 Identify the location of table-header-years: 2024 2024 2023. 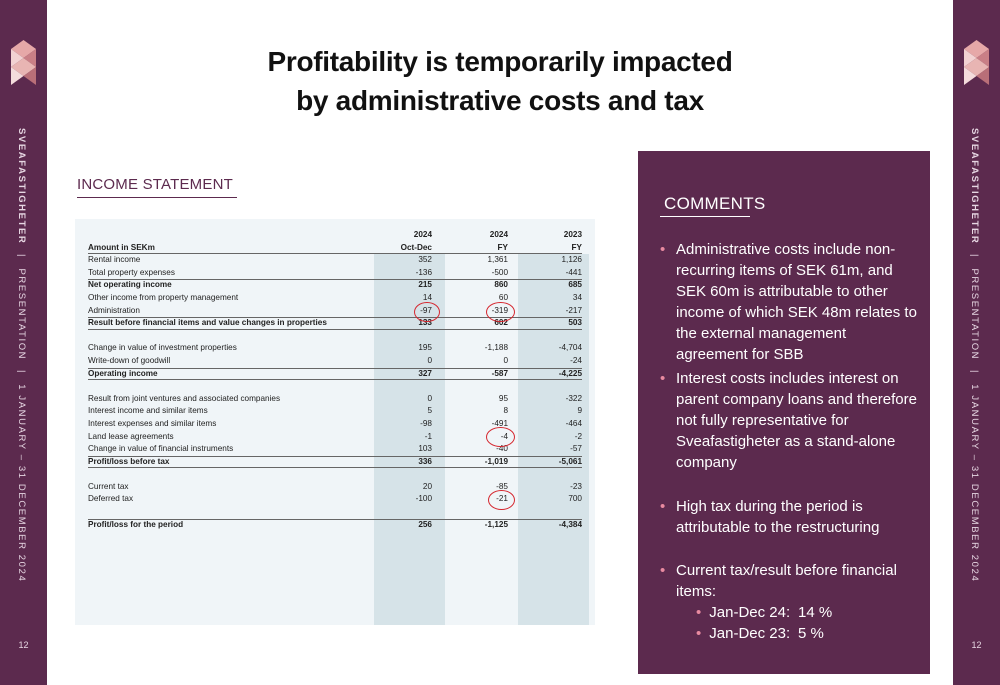
(497, 234).